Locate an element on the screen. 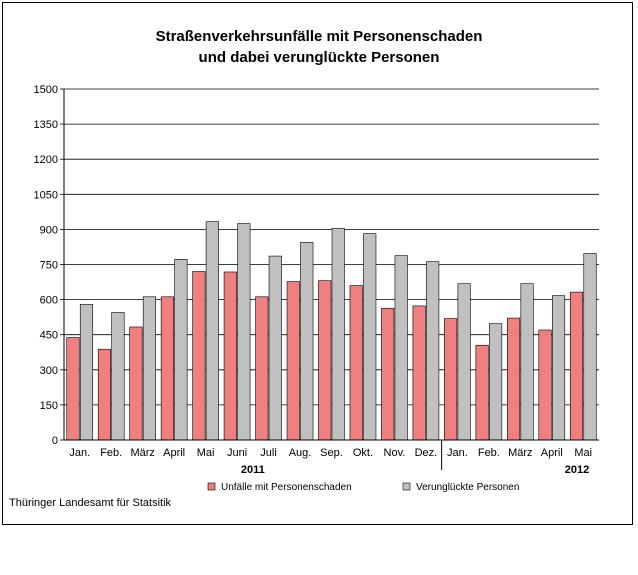  y-tick-label: 0 is located at coordinates (55, 441).